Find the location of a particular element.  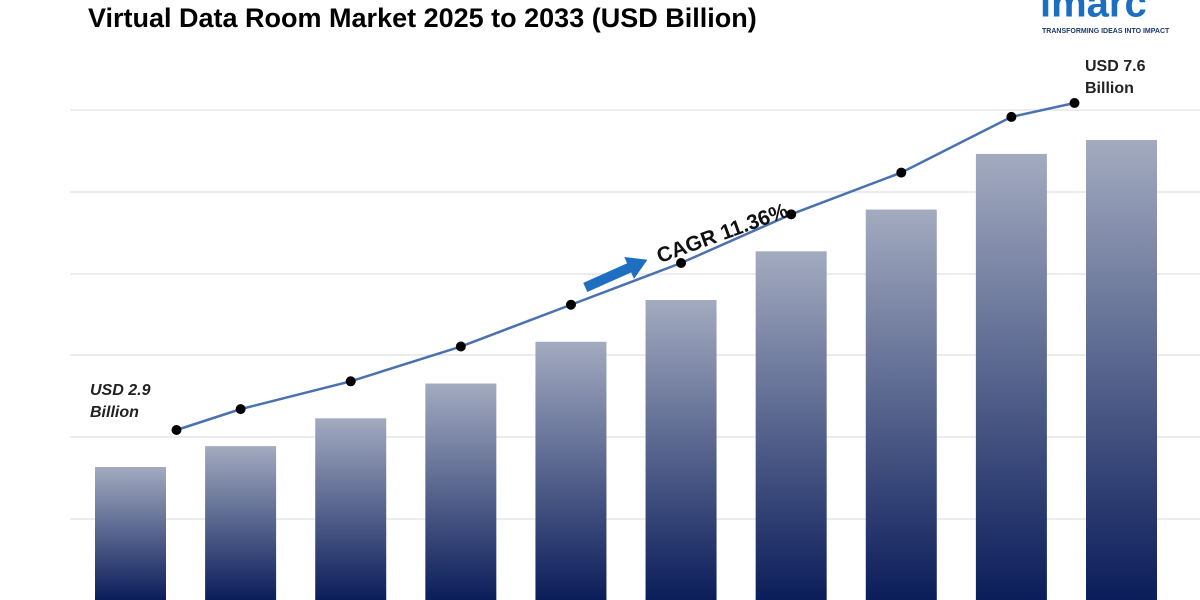

end-label: Billion is located at coordinates (1109, 88).